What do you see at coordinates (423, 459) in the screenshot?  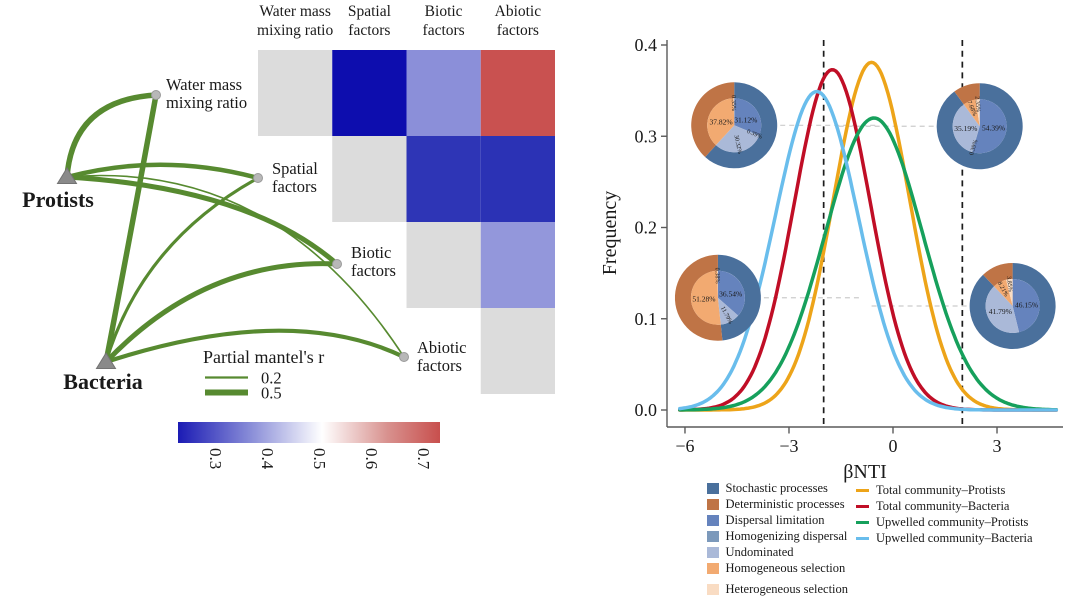 I see `colorbar-tick-label: 0.7` at bounding box center [423, 459].